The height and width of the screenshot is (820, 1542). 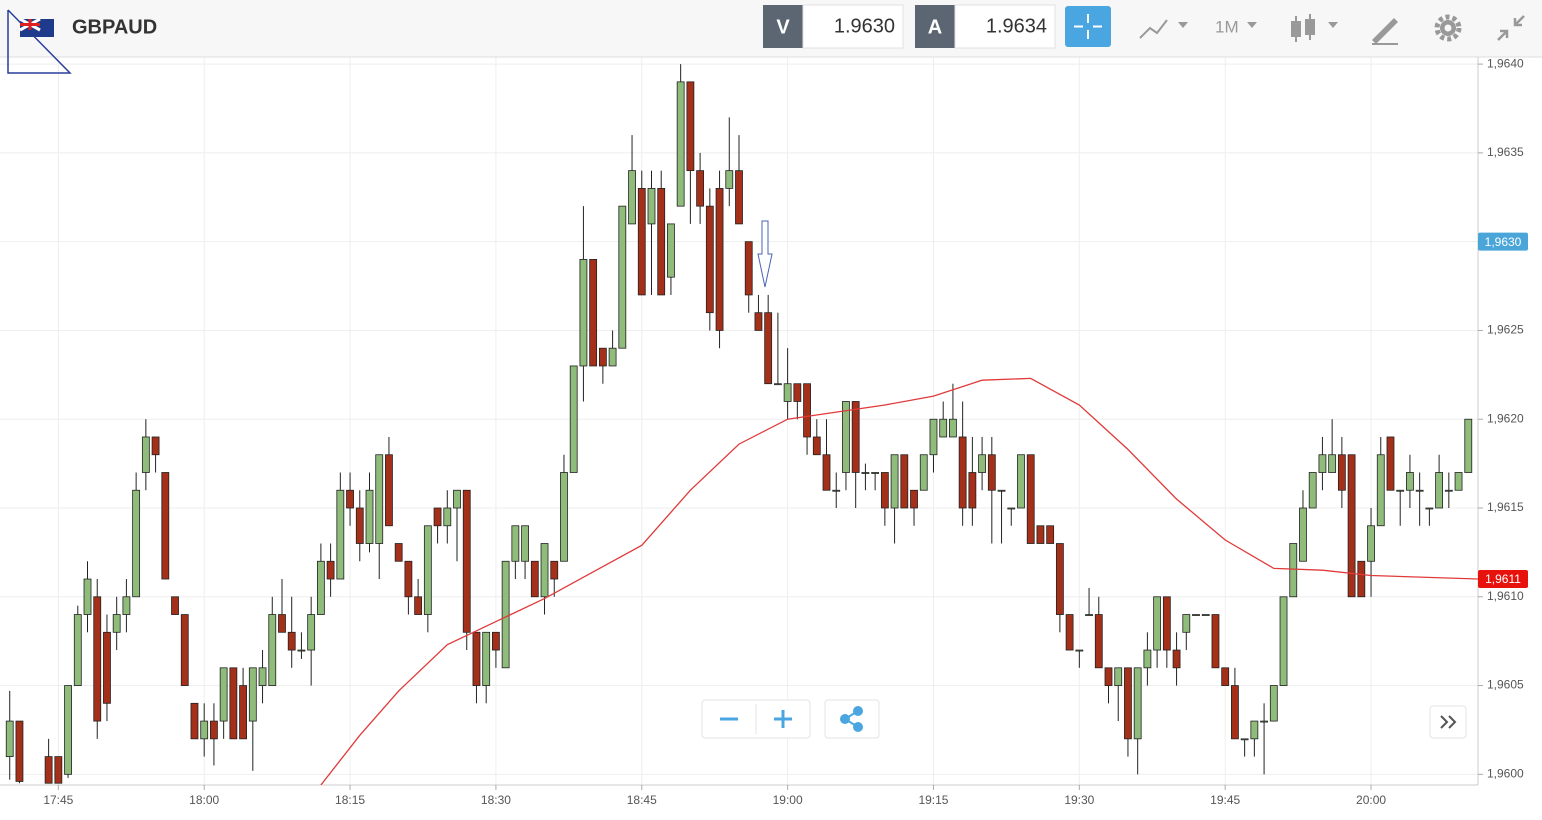 What do you see at coordinates (1511, 28) in the screenshot?
I see `collapse-button` at bounding box center [1511, 28].